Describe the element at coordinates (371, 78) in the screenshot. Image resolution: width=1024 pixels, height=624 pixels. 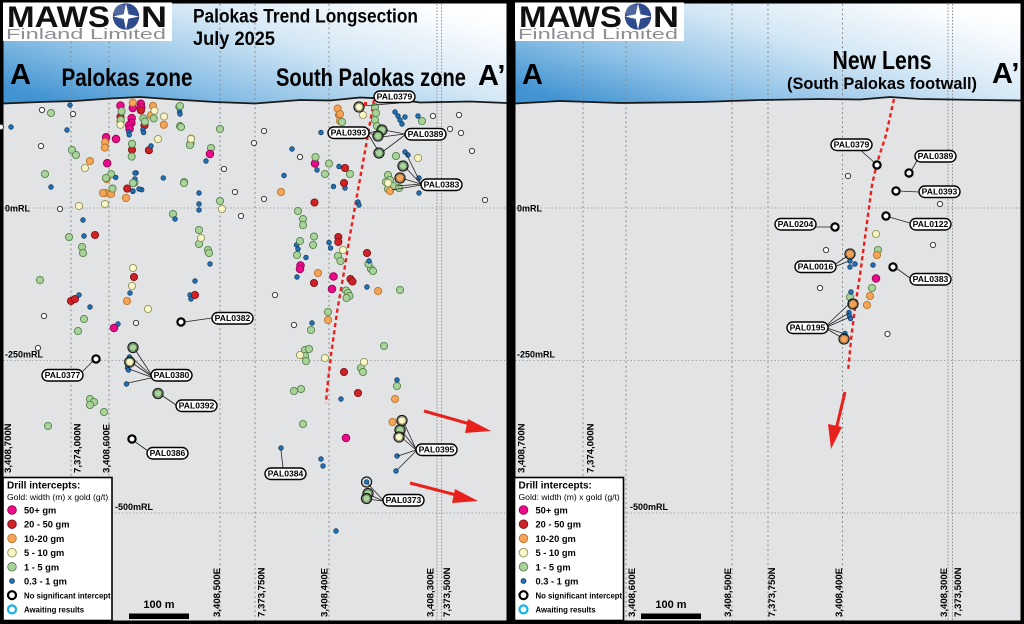
I see `svg-text: South Palokas zone` at that location.